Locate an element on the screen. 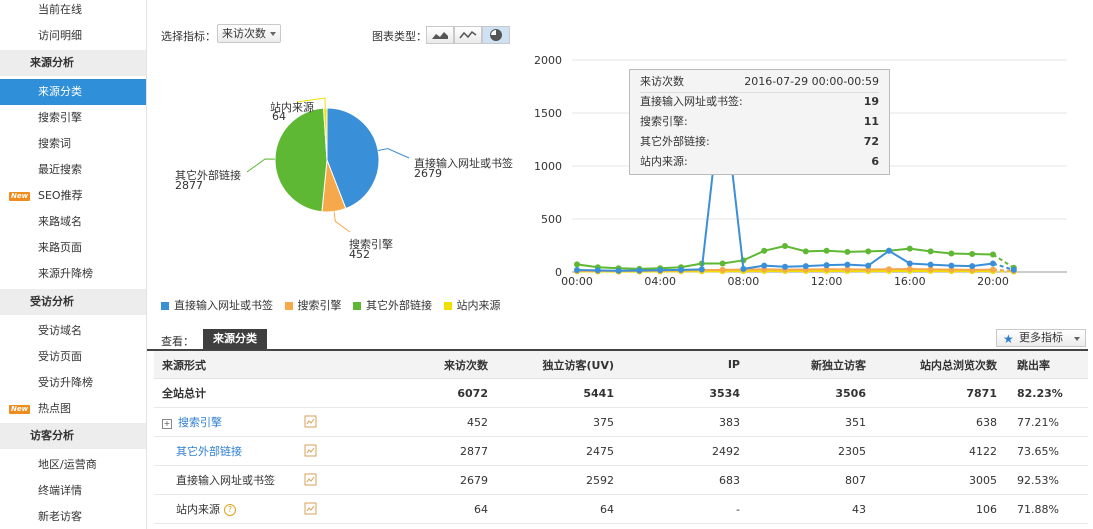 This screenshot has height=529, width=1093. legend-label: 直接输入网址或书签 is located at coordinates (223, 305).